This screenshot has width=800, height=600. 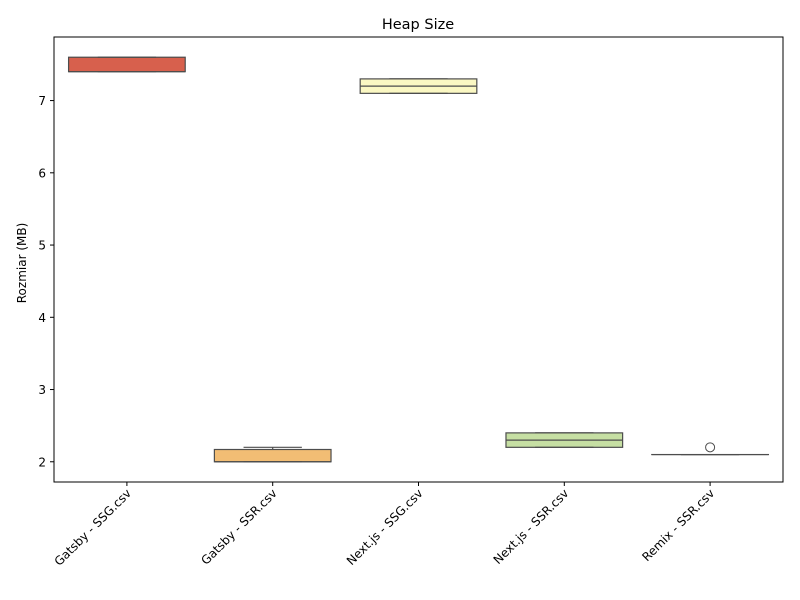 I want to click on y-tick-label-1: 3, so click(x=42, y=390).